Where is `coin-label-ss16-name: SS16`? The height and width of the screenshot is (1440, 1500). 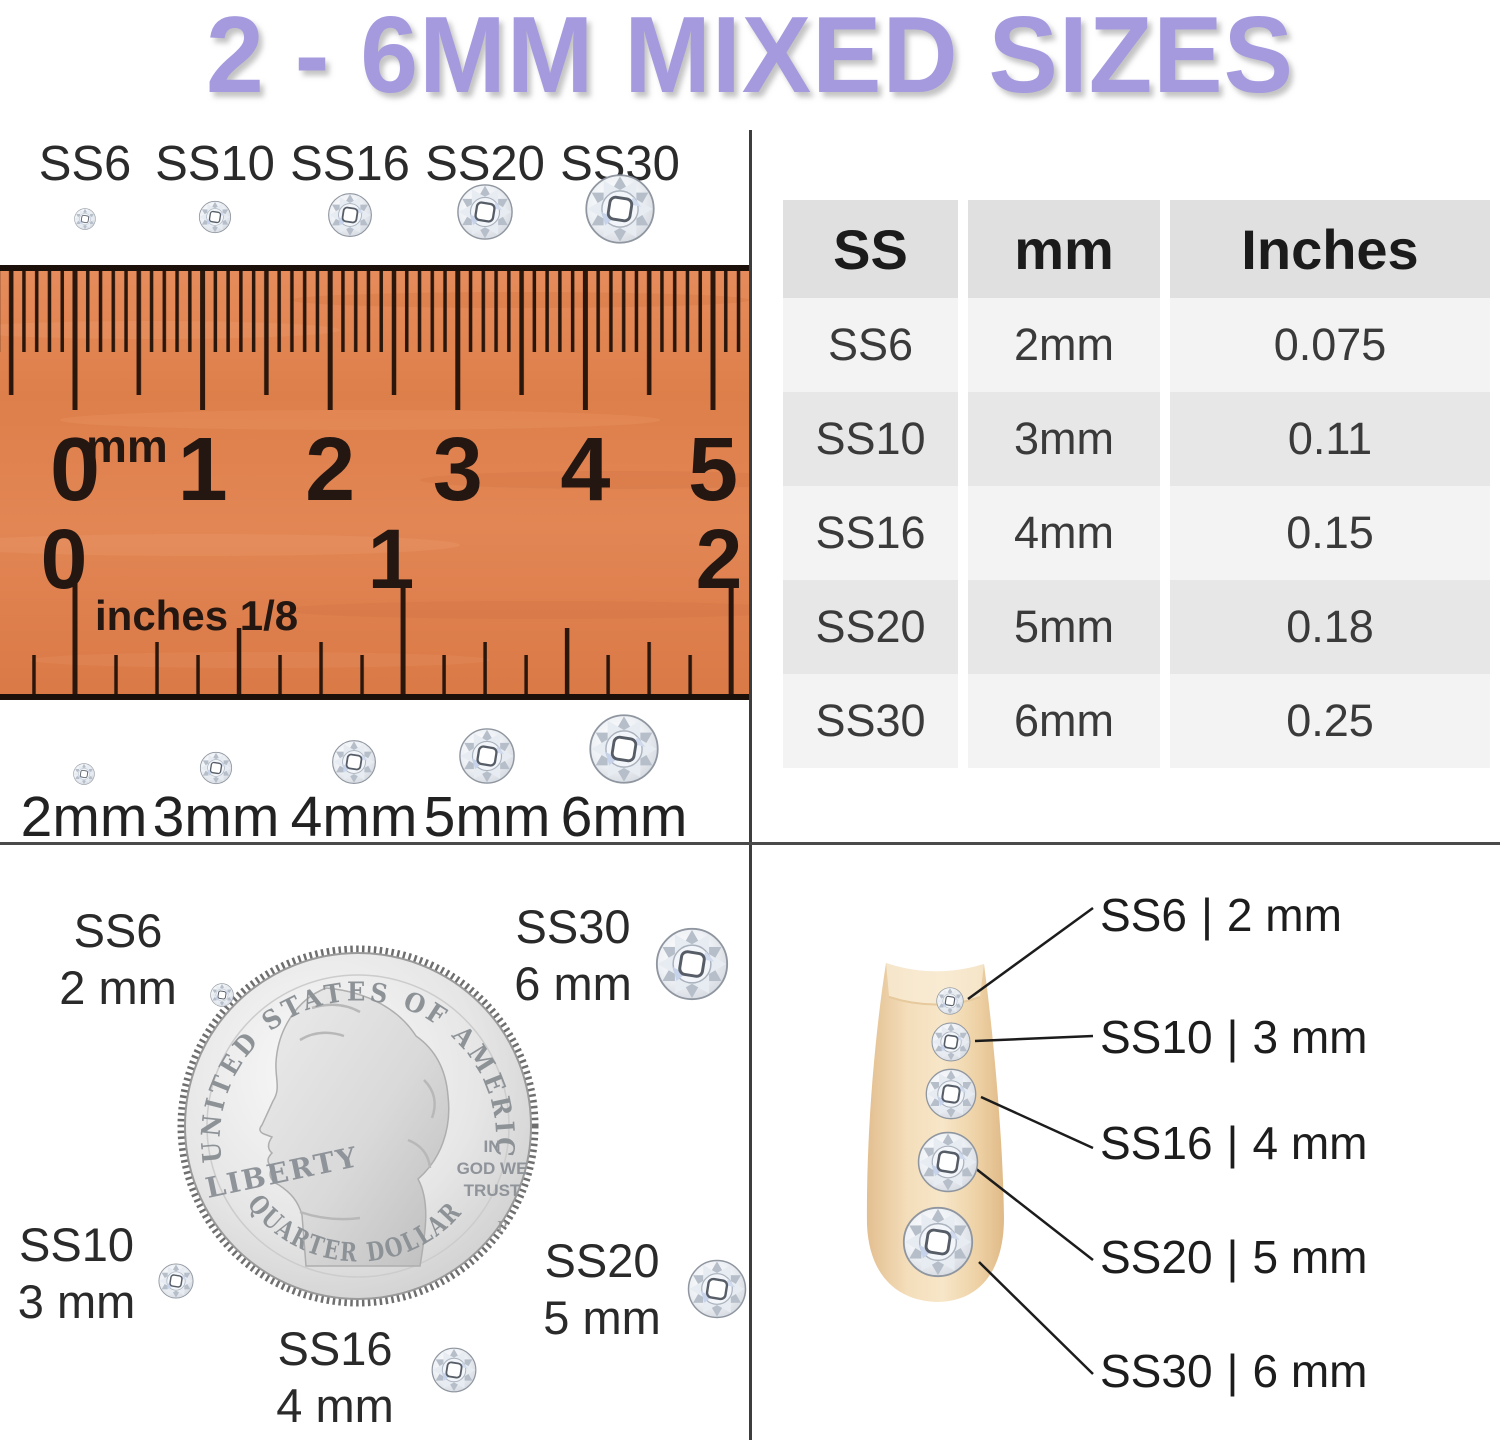 coin-label-ss16-name: SS16 is located at coordinates (335, 1348).